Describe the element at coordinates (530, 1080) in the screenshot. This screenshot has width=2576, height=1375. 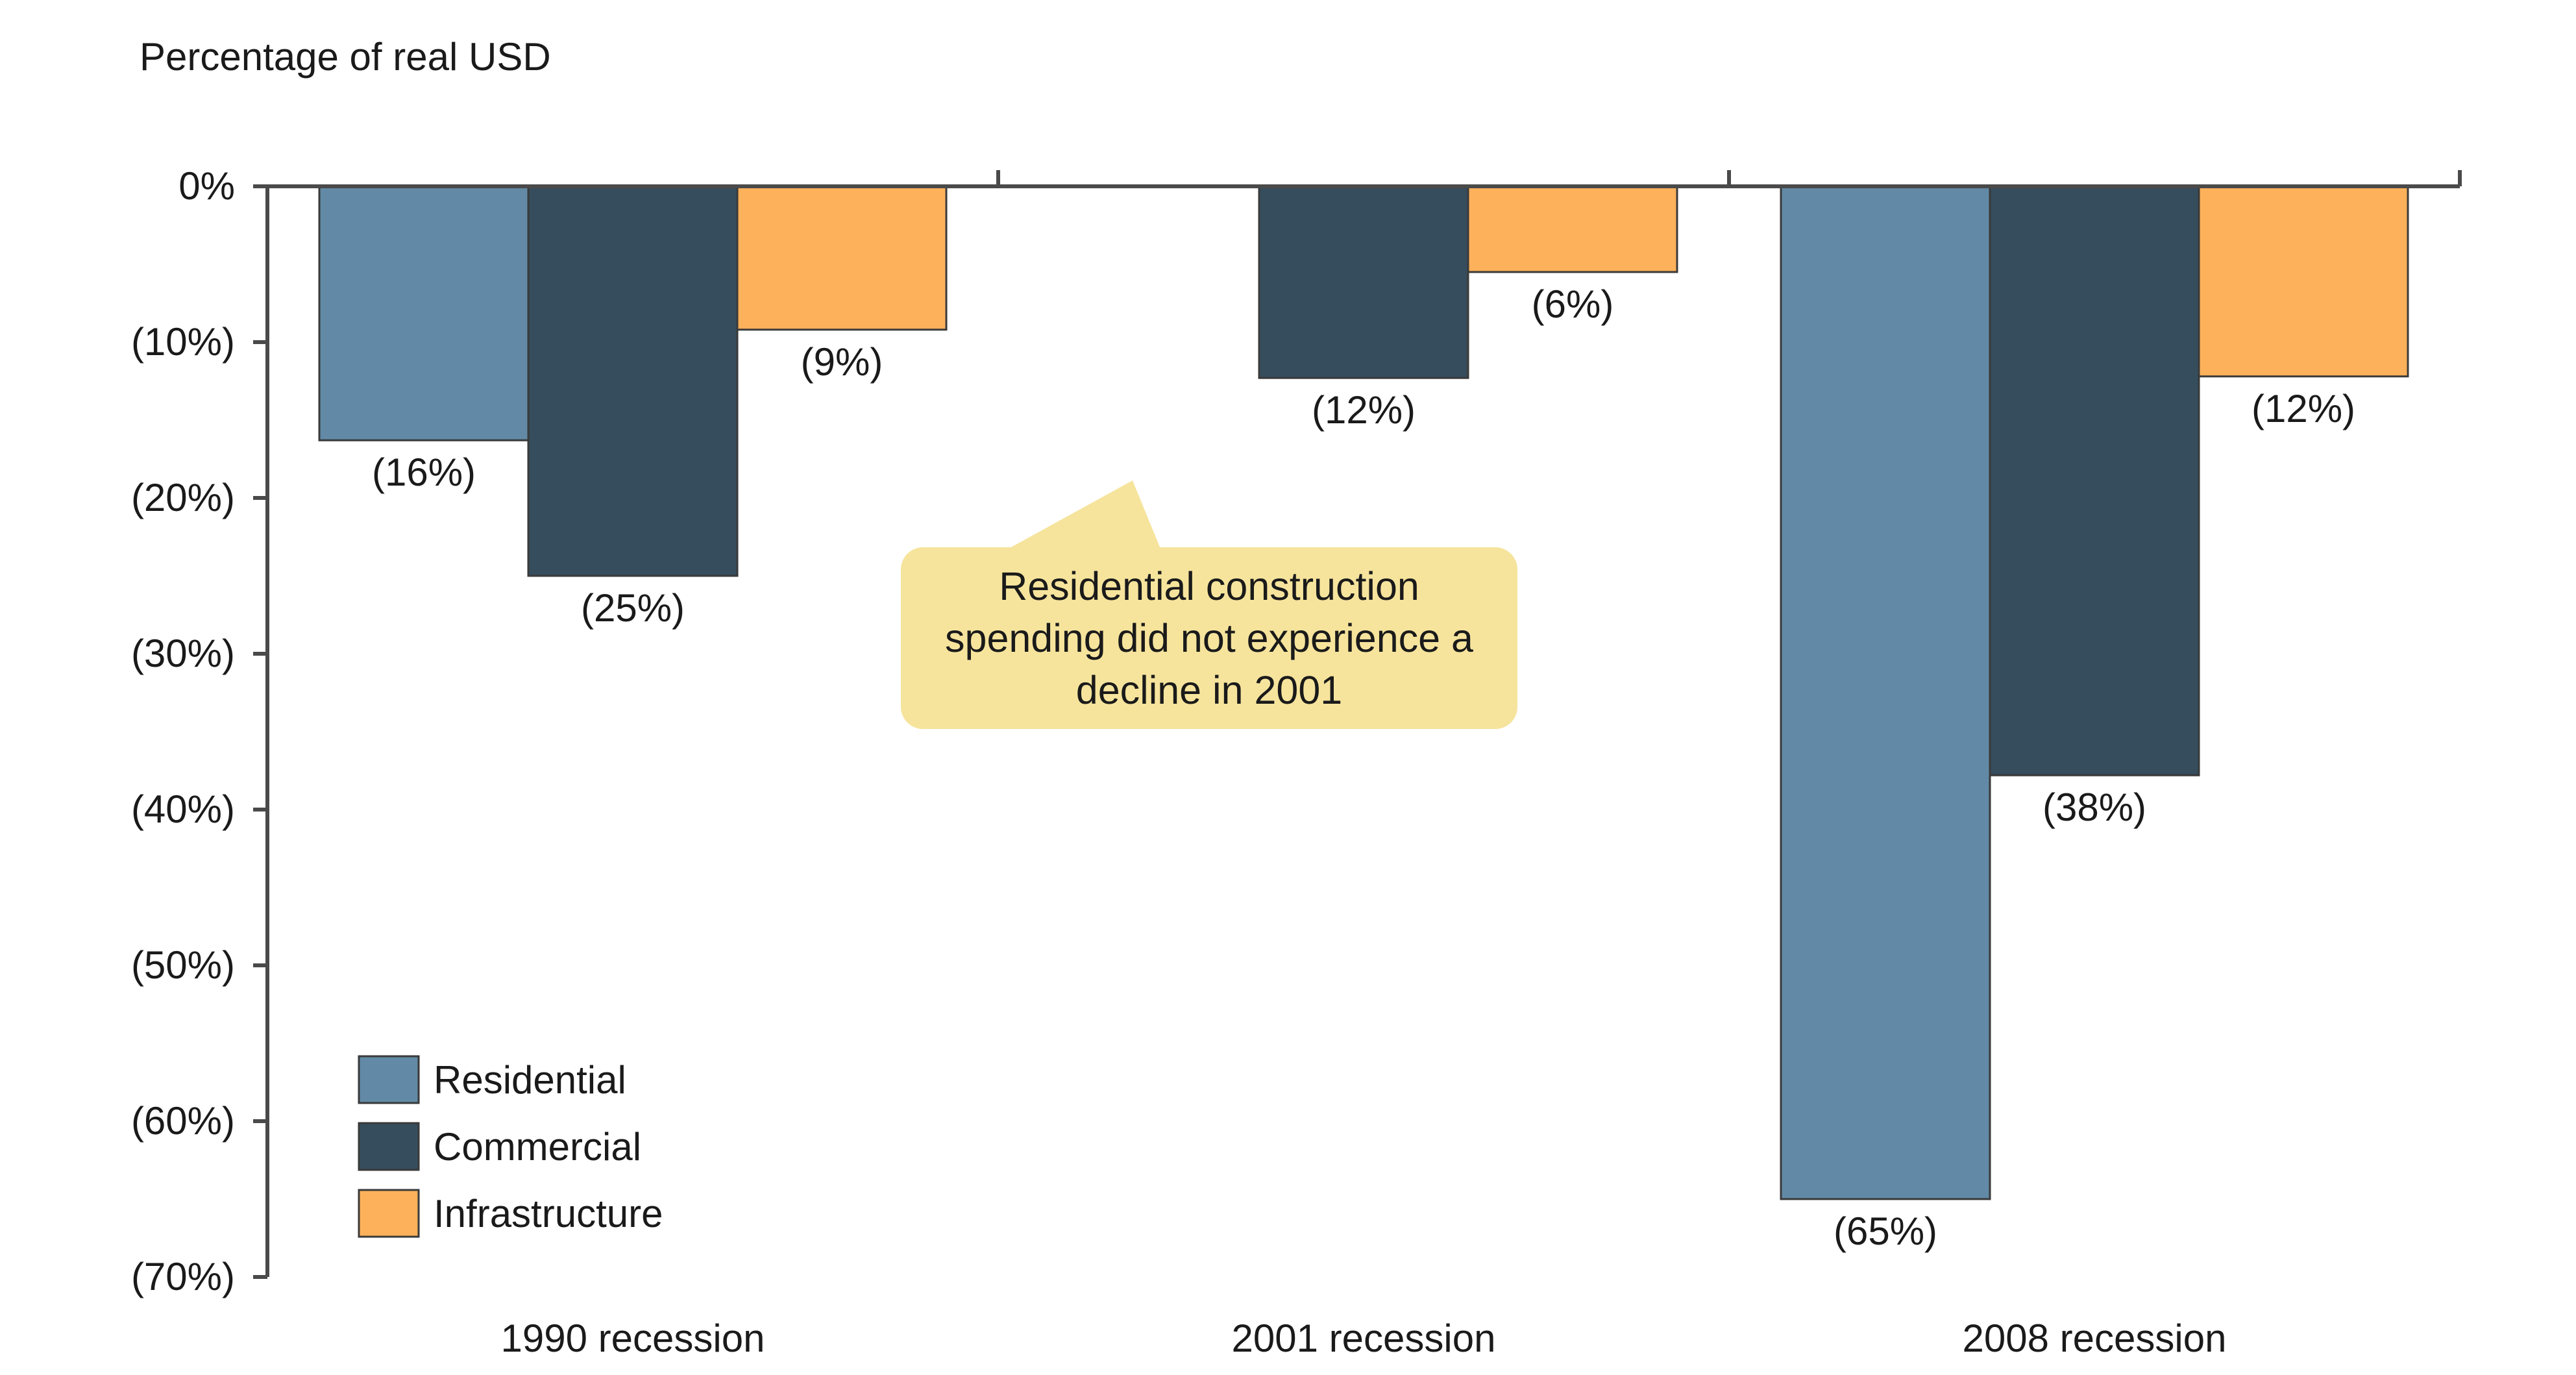
I see `legend-label-residential: Residential` at that location.